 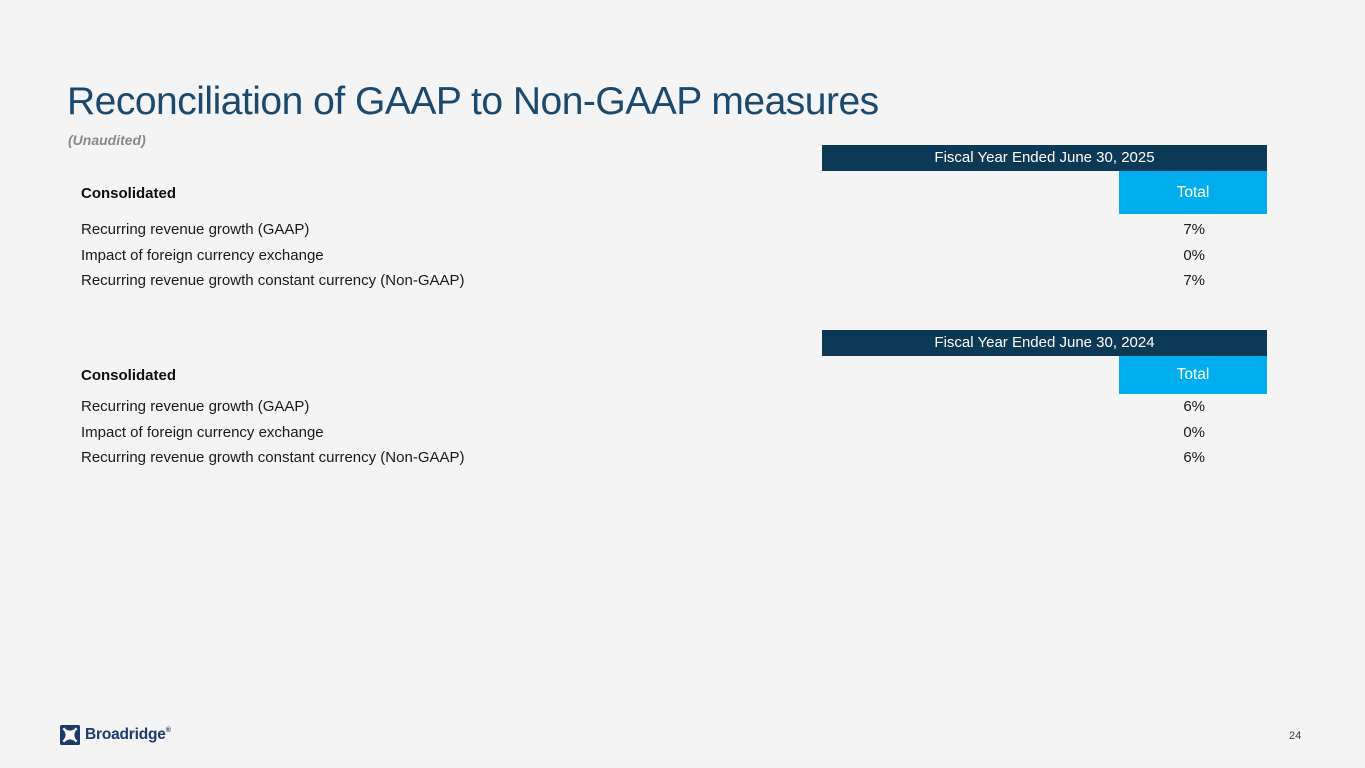 I want to click on logo-wordmark: Broadridge®, so click(x=128, y=735).